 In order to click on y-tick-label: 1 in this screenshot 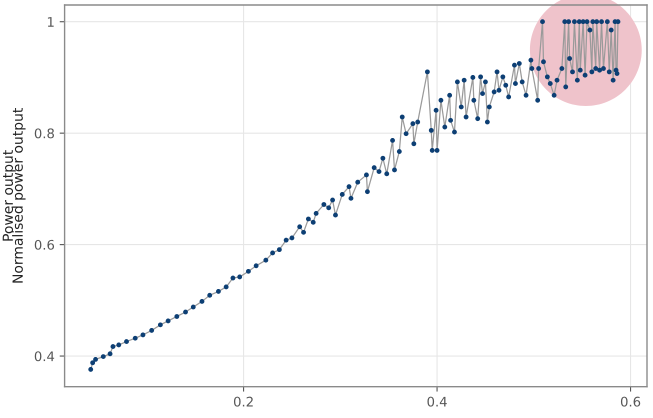, I will do `click(51, 22)`.